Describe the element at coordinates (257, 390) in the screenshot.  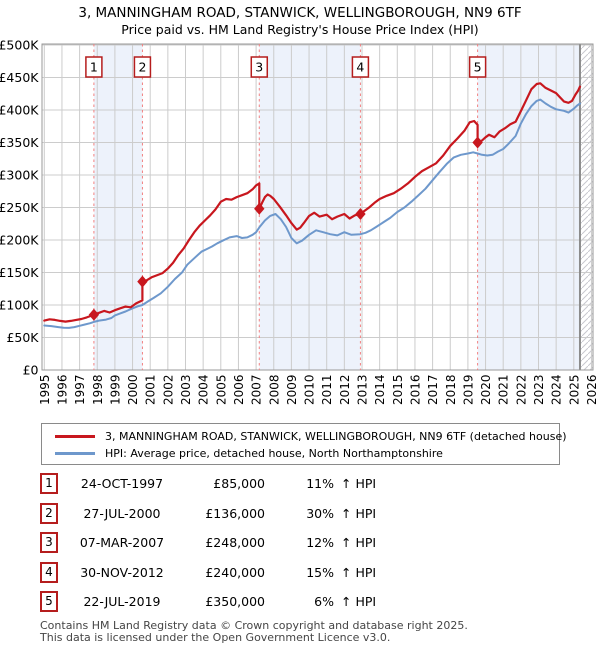
I see `x-tick-label: 2007` at that location.